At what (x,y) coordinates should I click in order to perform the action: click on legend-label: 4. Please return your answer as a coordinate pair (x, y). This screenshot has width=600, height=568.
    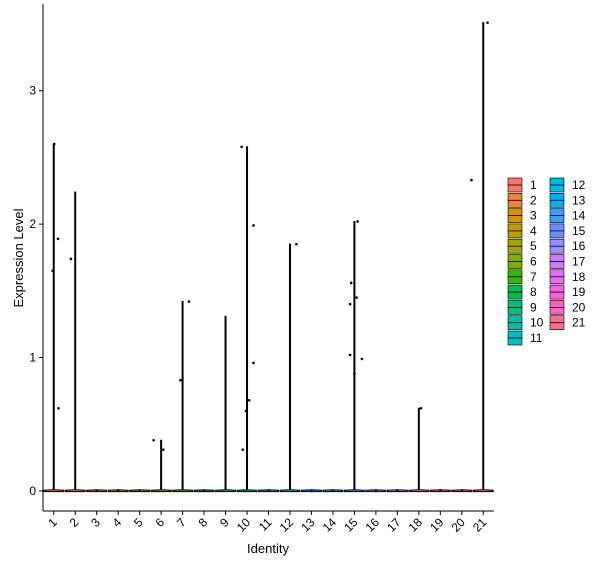
    Looking at the image, I should click on (533, 231).